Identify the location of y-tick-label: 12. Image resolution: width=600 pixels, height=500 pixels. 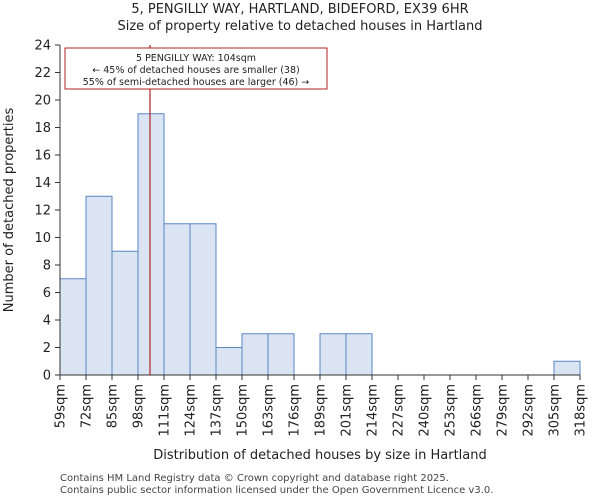
(42, 211).